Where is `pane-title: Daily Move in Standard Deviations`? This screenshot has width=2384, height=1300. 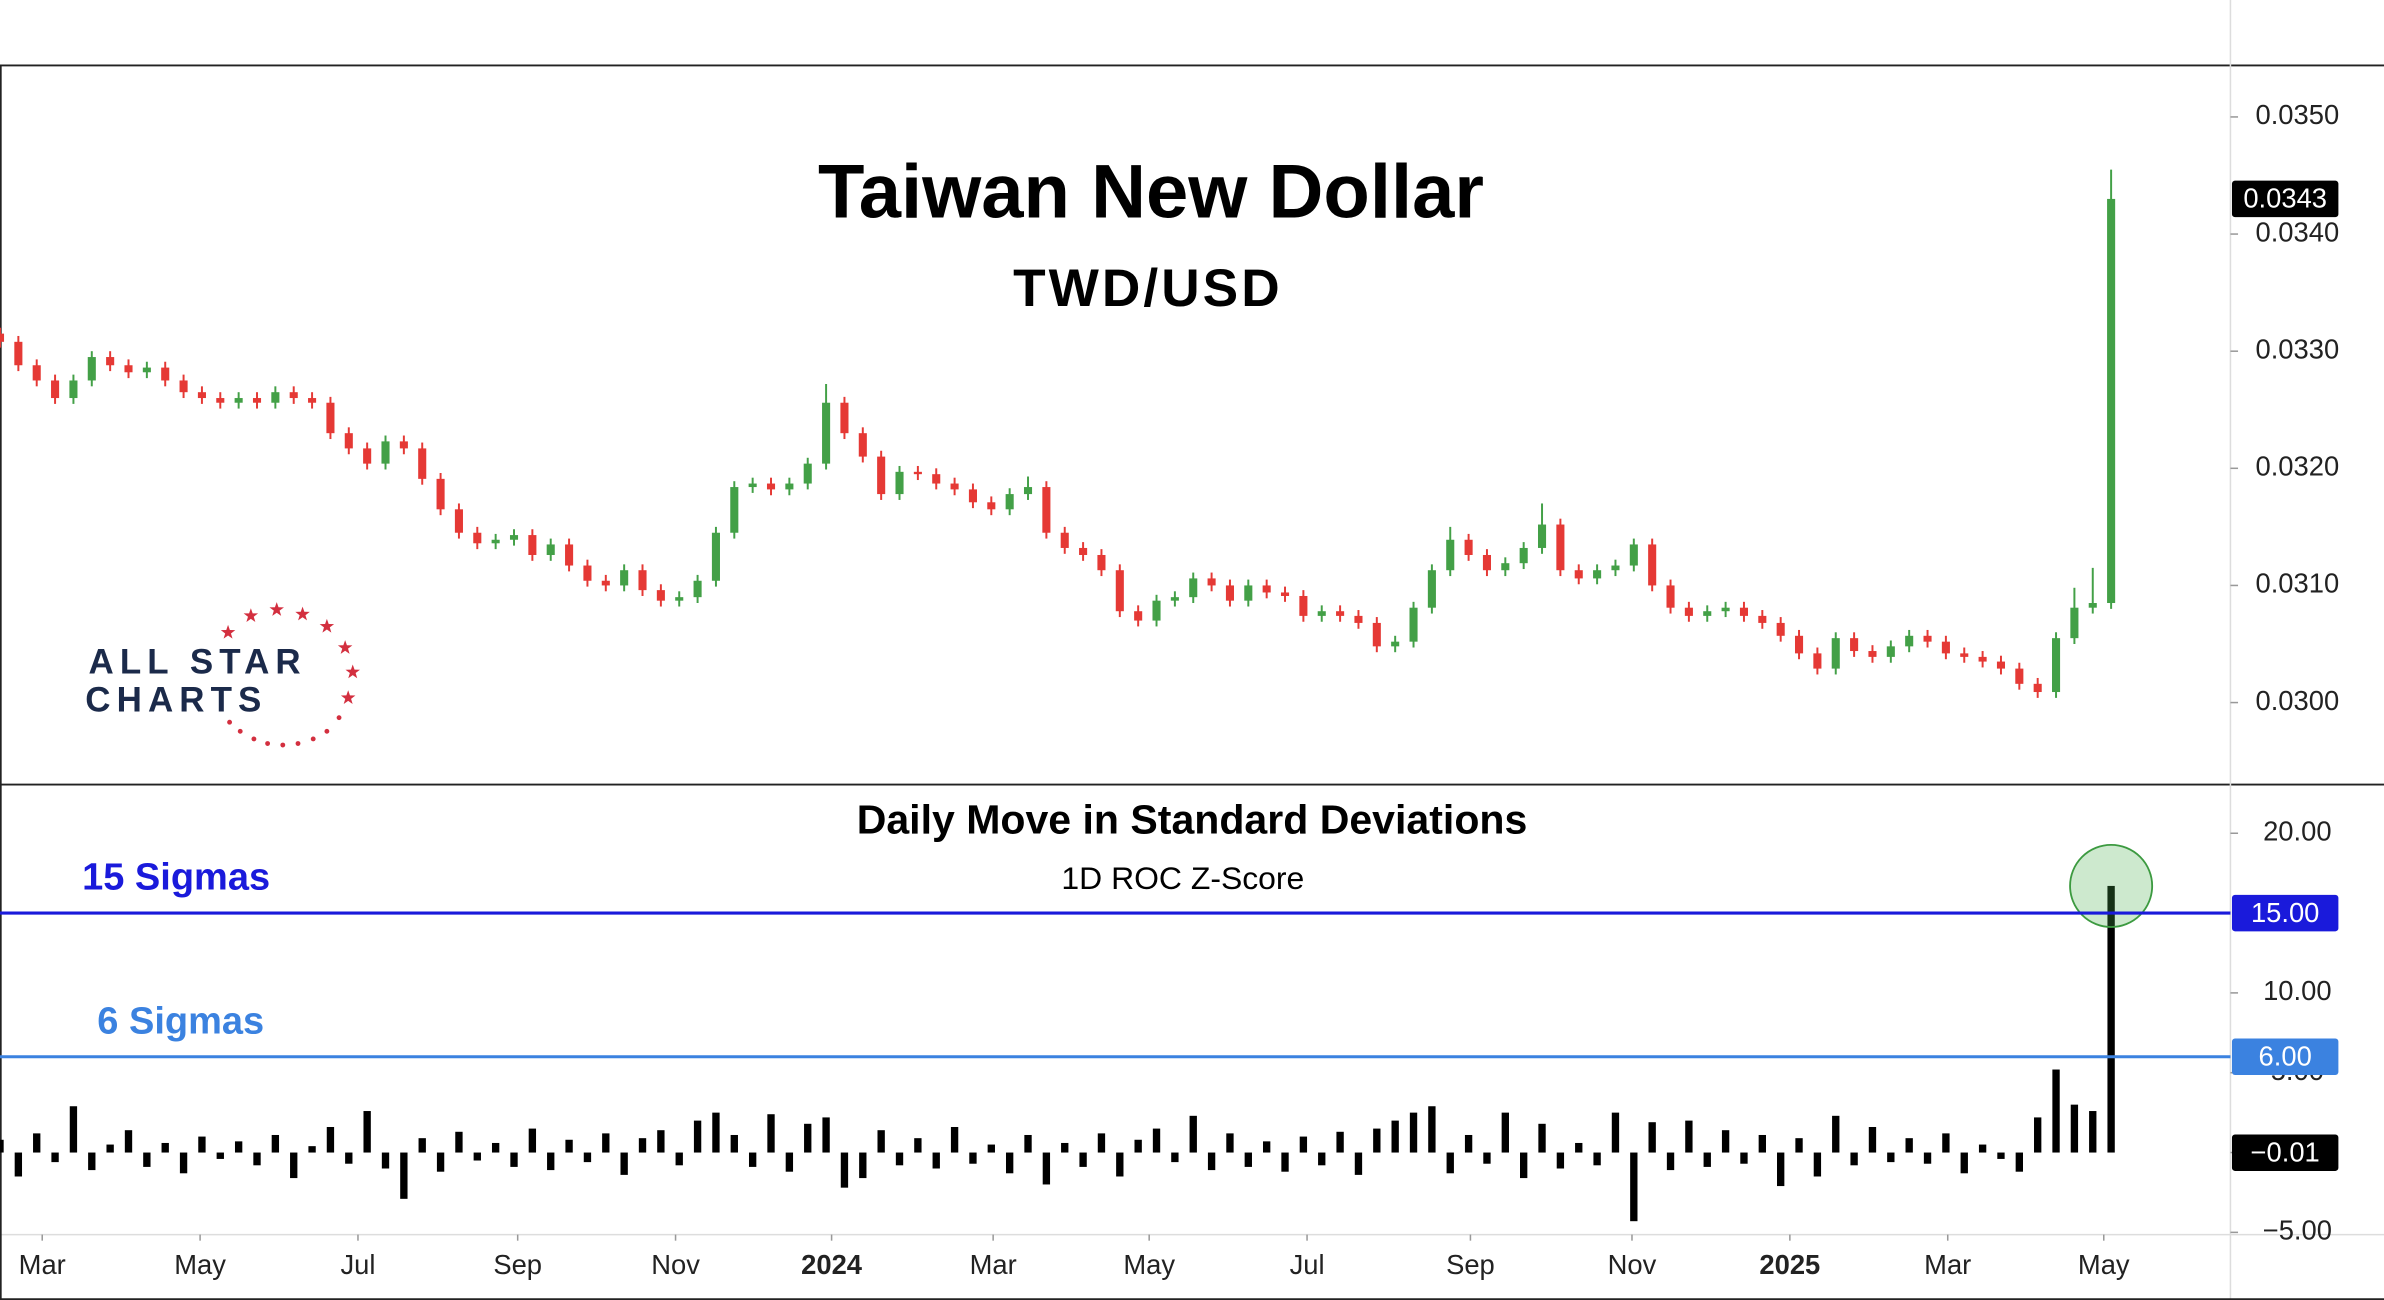 pane-title: Daily Move in Standard Deviations is located at coordinates (1192, 819).